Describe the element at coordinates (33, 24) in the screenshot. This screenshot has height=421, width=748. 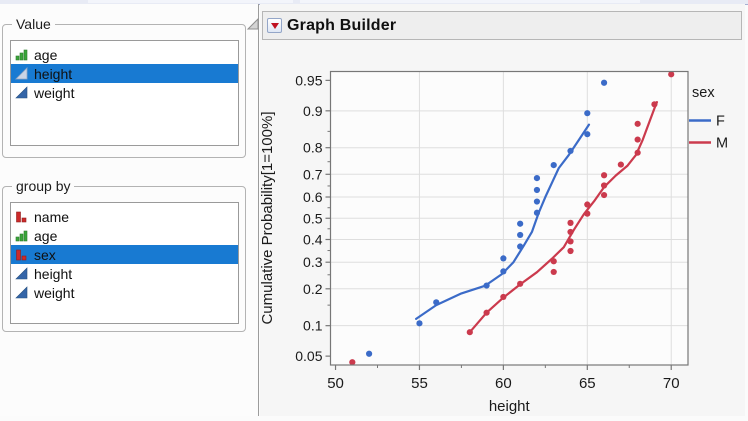
I see `value-panel-title: Value` at that location.